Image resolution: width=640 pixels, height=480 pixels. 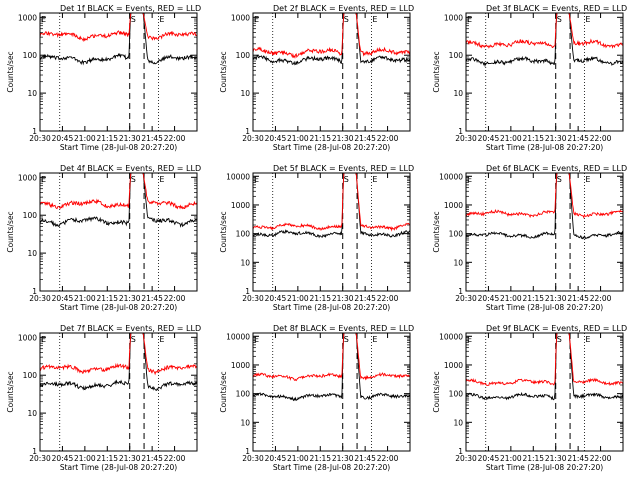 What do you see at coordinates (556, 8) in the screenshot?
I see `chart-title: Det 3f BLACK = Events, RED = LLD` at bounding box center [556, 8].